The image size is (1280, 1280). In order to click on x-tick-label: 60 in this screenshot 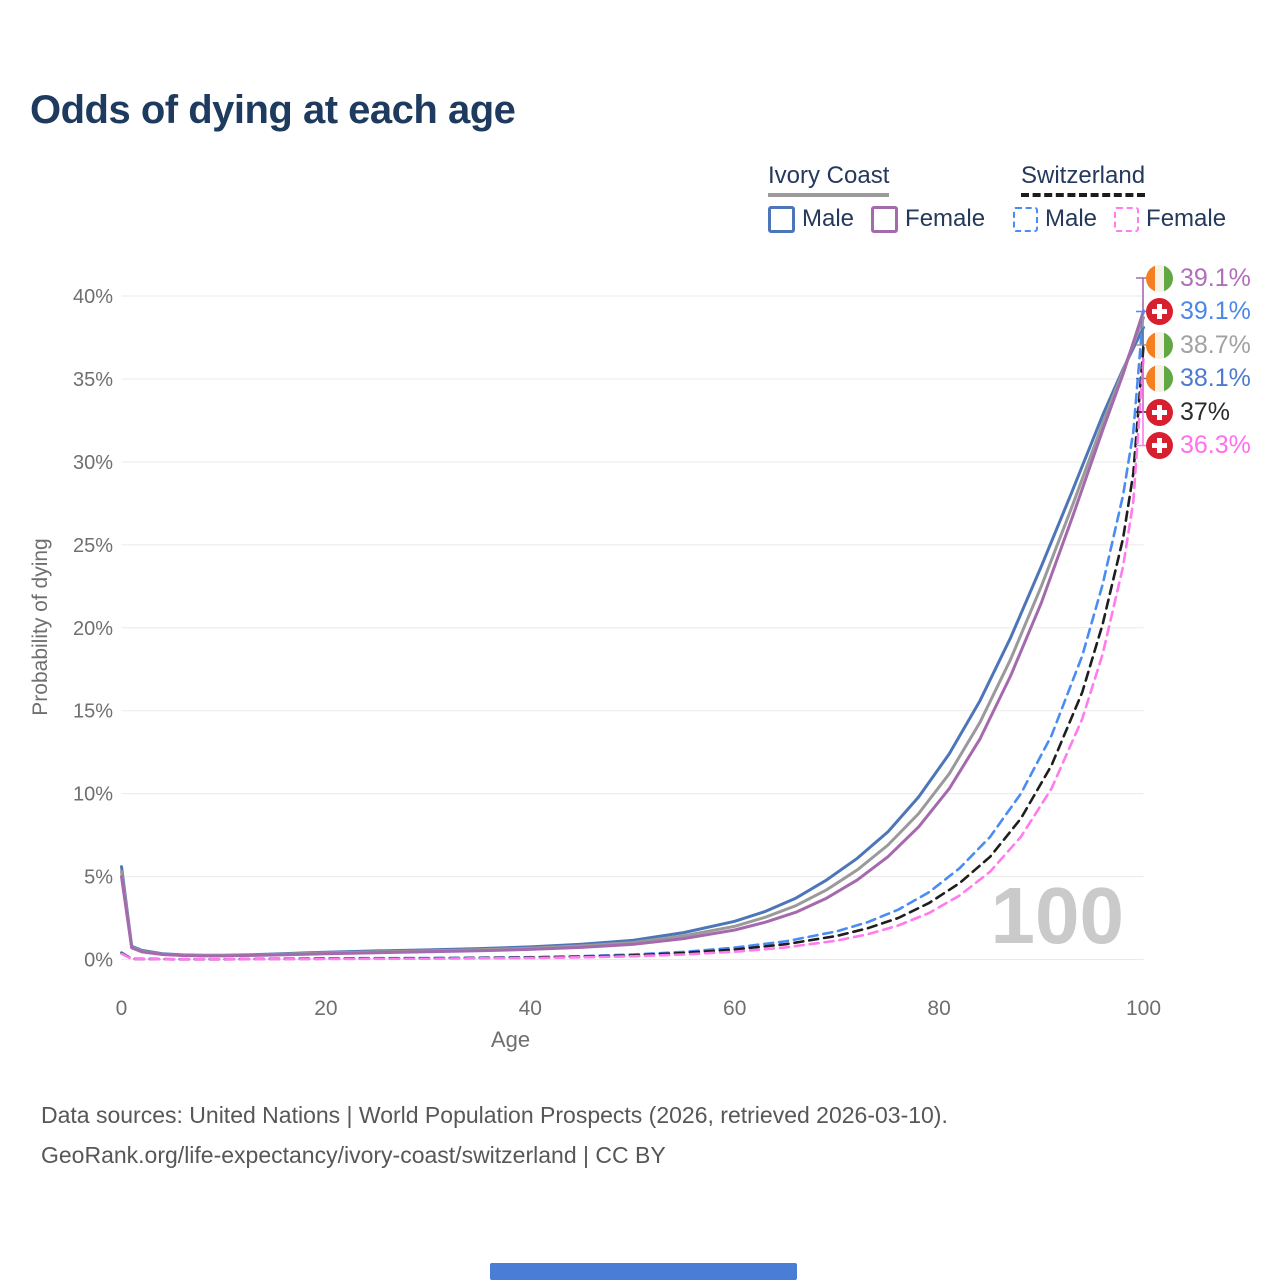, I will do `click(734, 1008)`.